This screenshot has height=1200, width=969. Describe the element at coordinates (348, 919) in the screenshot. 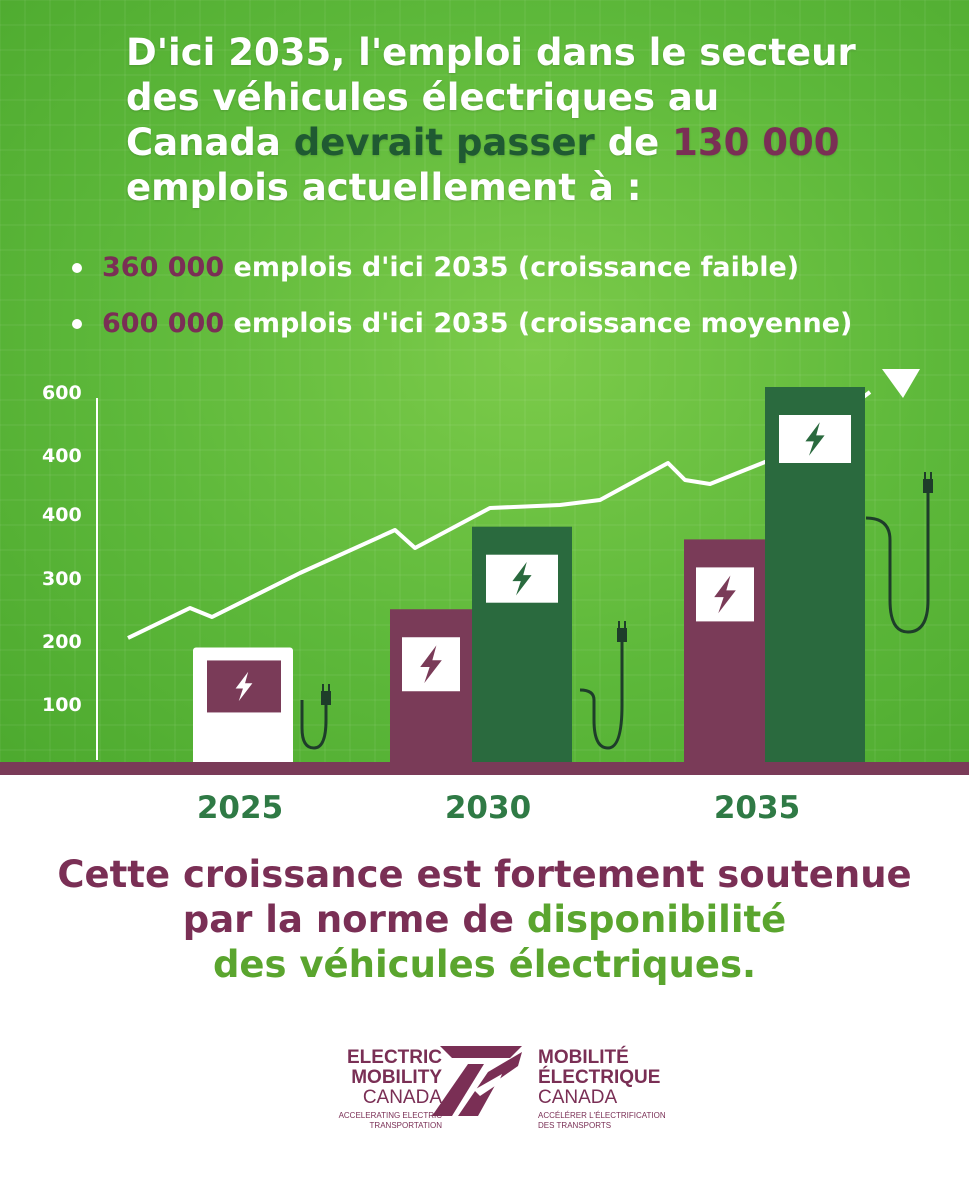

I see `footer-line-2-a: par la norme de` at that location.